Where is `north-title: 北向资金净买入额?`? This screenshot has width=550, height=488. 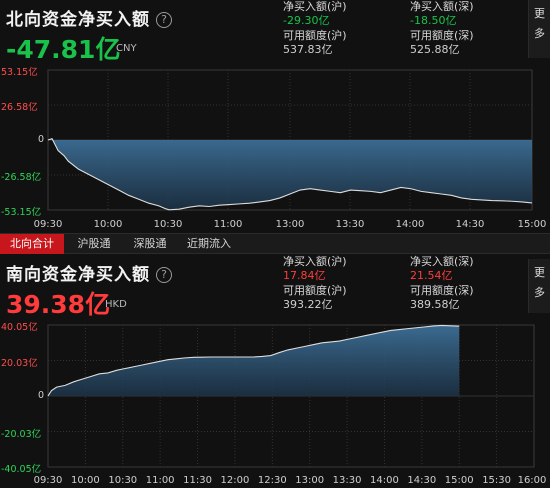 north-title: 北向资金净买入额? is located at coordinates (89, 17).